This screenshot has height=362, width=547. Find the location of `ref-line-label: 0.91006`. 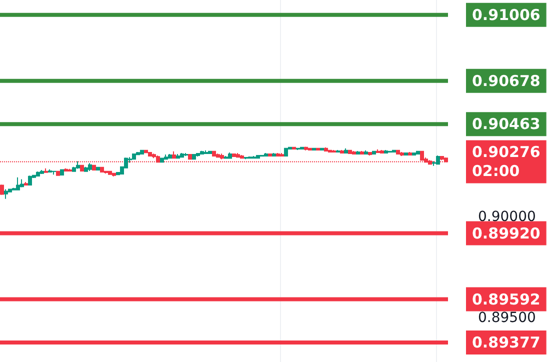

ref-line-label: 0.91006 is located at coordinates (506, 15).